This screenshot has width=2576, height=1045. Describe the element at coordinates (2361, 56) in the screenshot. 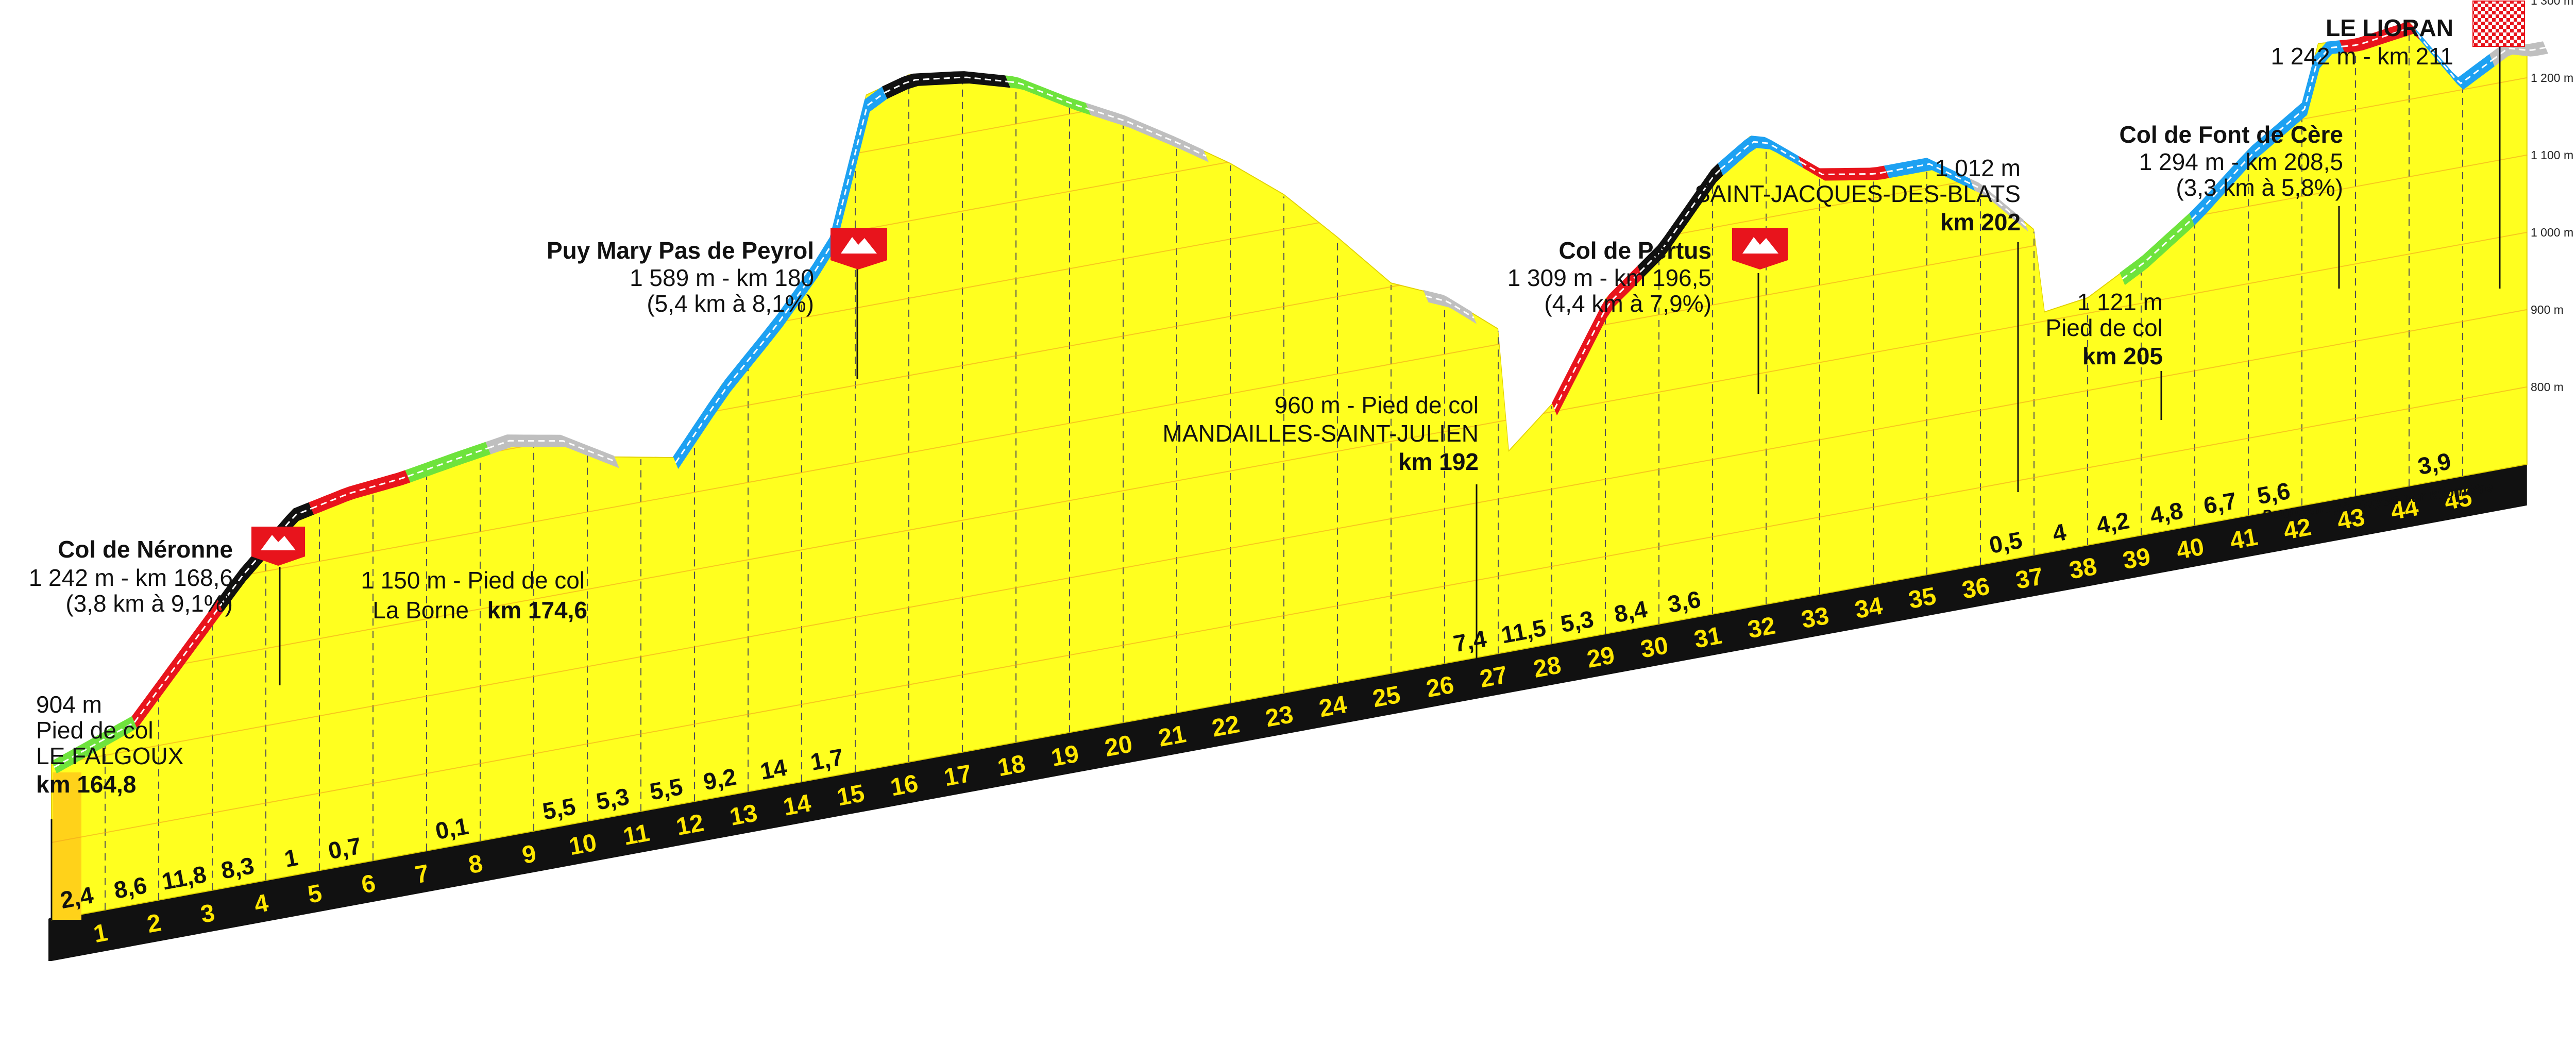

I see `annotation-line1: 1 242 m - km 211` at that location.